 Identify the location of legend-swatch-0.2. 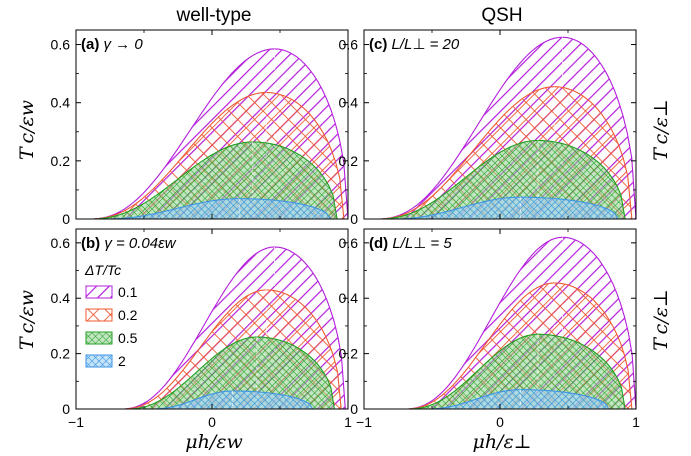
(99, 315).